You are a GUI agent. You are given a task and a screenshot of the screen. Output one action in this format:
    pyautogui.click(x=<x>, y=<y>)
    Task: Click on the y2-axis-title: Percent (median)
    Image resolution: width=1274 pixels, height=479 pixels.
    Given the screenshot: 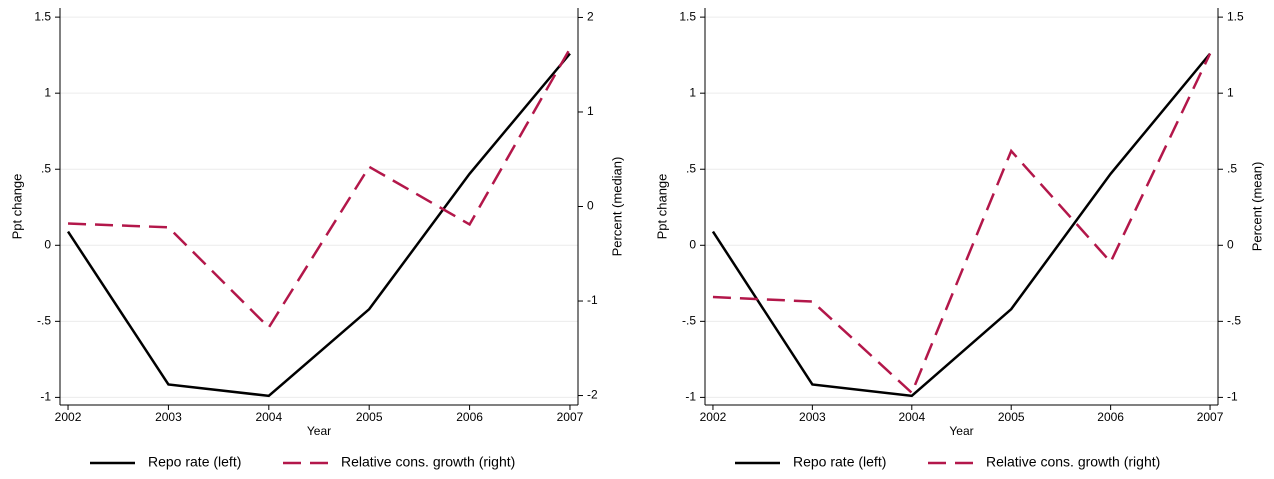 What is the action you would take?
    pyautogui.click(x=616, y=207)
    